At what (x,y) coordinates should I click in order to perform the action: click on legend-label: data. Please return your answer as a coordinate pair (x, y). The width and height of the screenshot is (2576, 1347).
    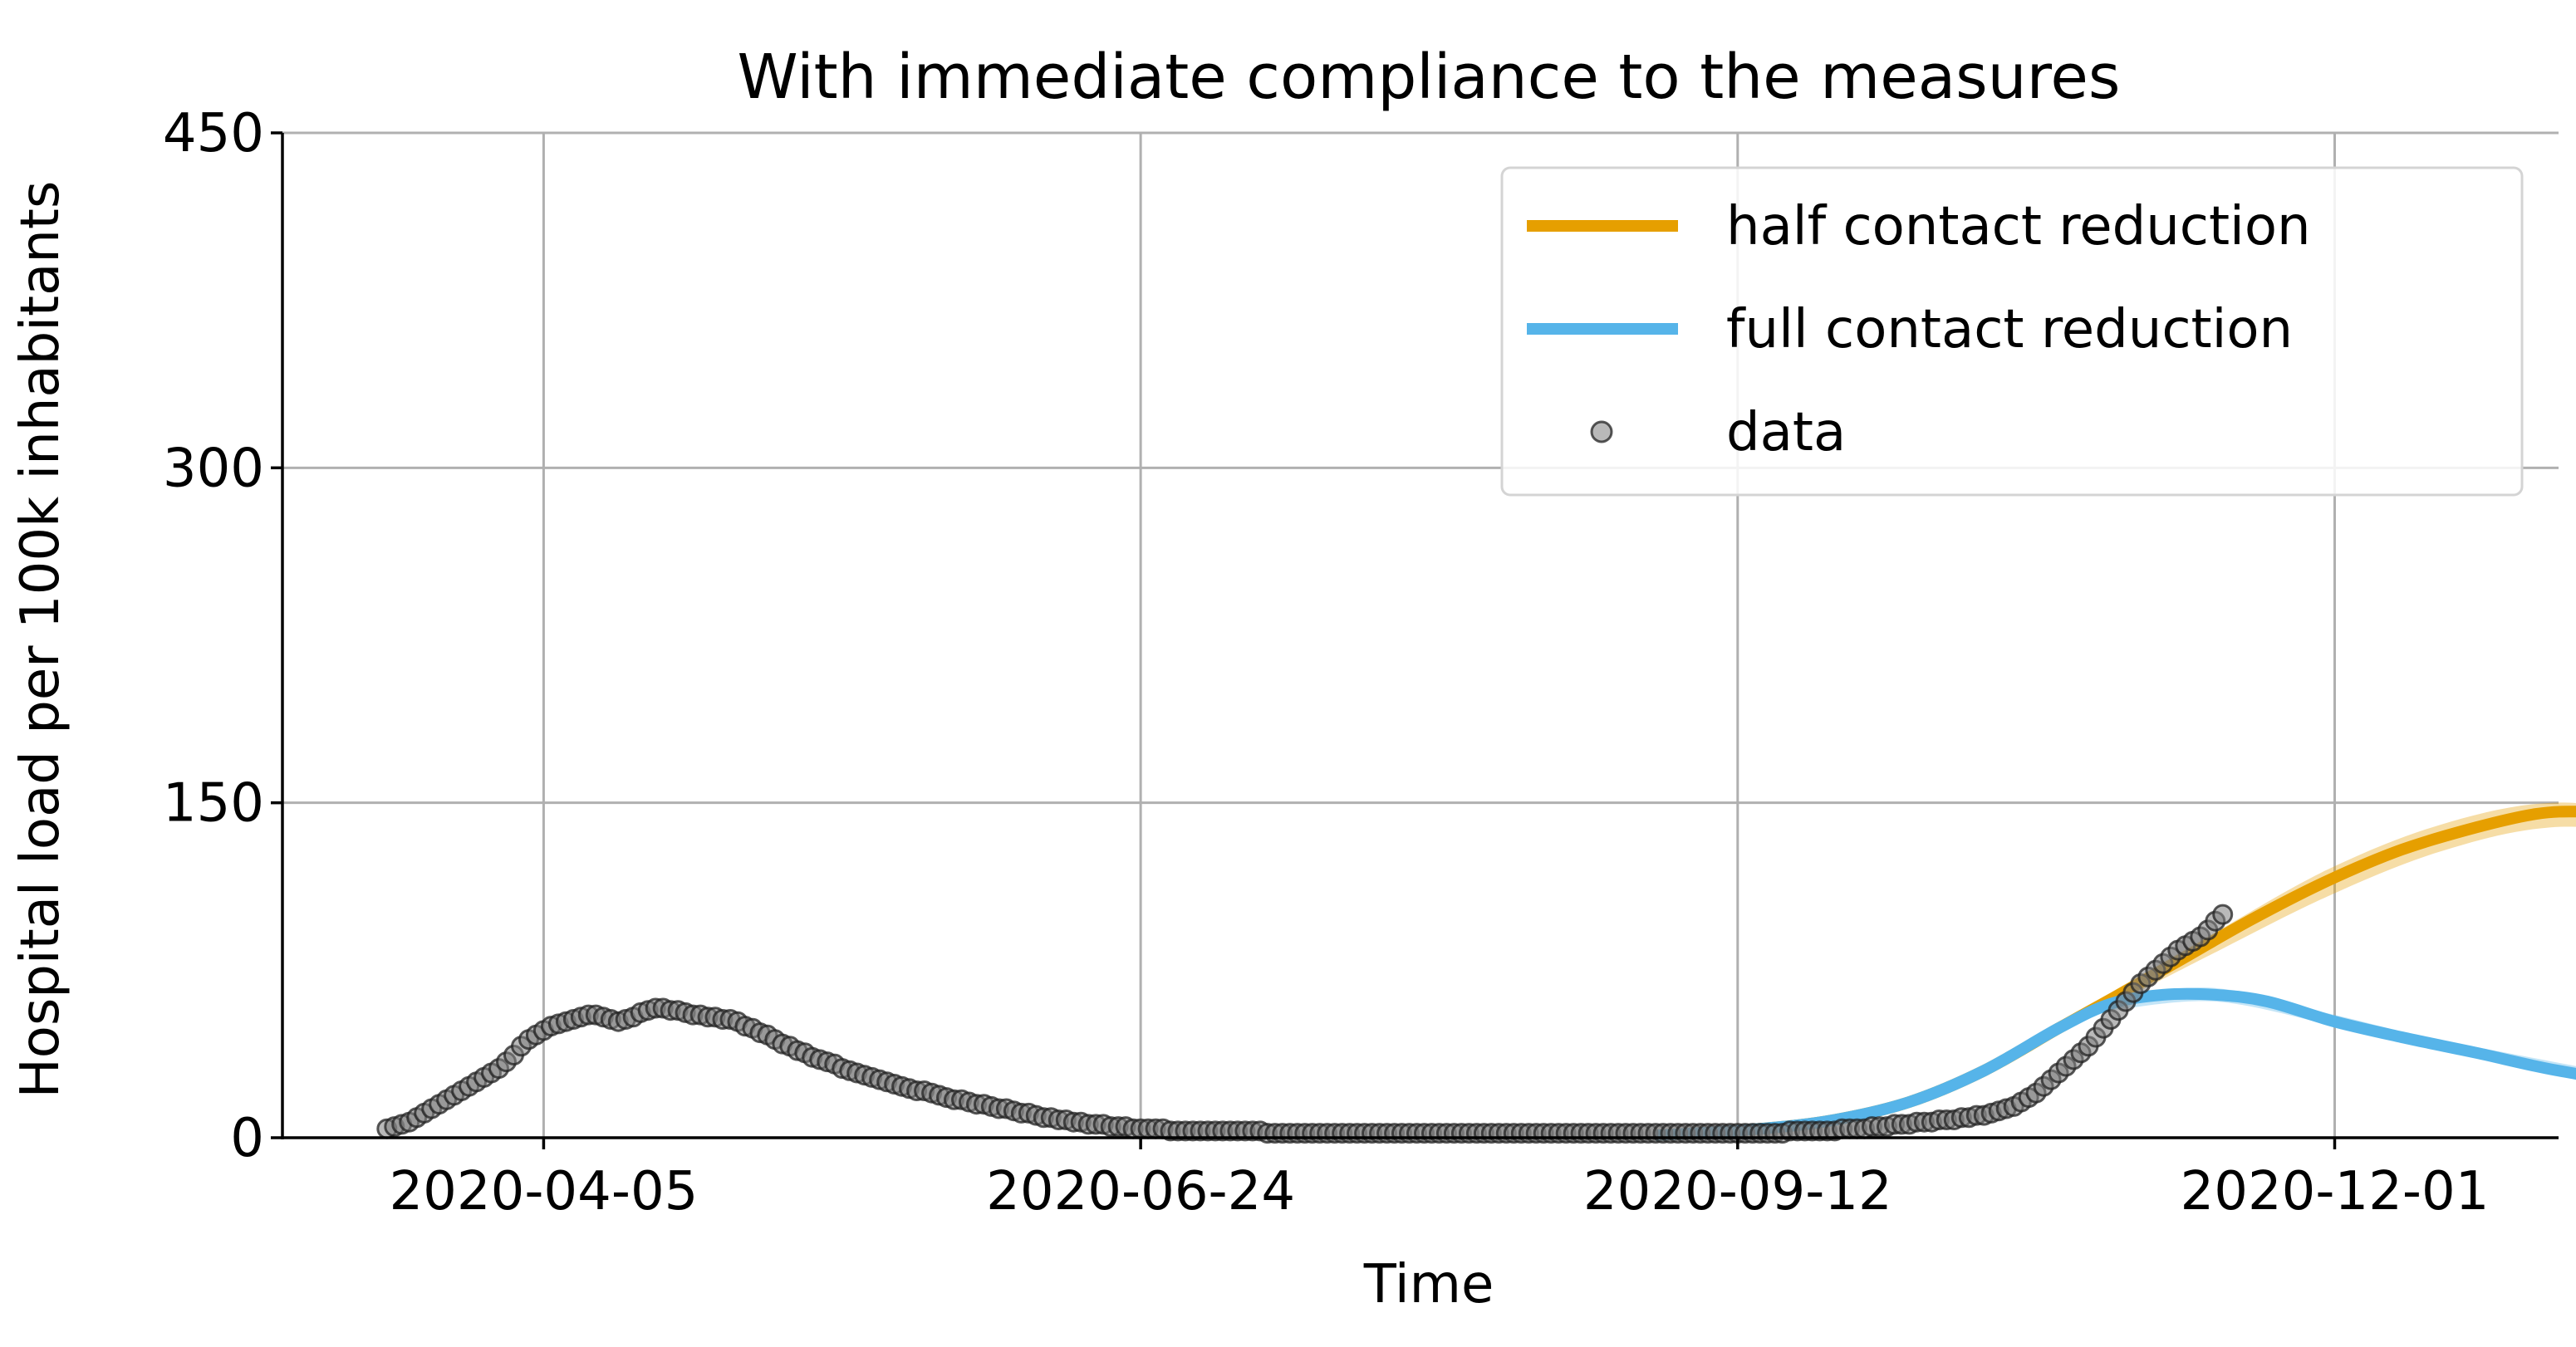
    Looking at the image, I should click on (1786, 432).